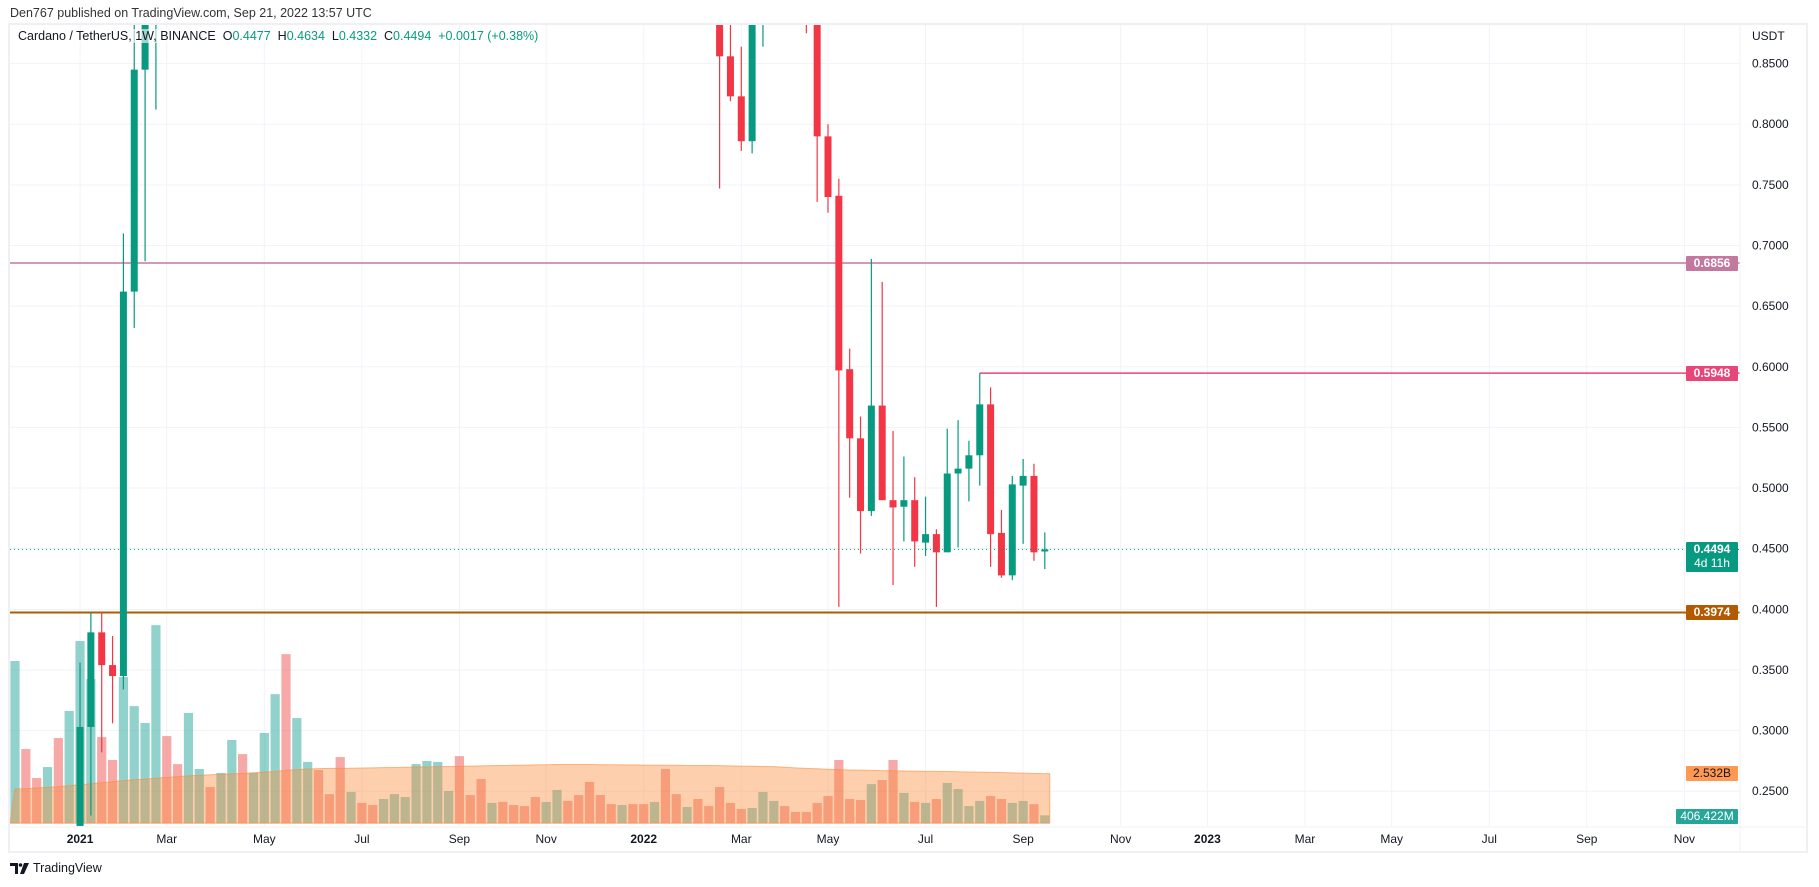 This screenshot has height=887, width=1819. I want to click on time-tick-label: Sep, so click(460, 839).